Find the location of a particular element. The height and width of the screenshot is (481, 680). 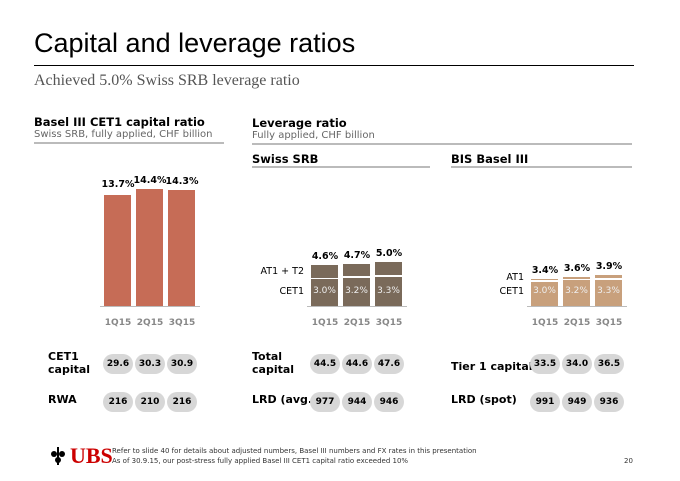

metric-value-pill: 47.6 is located at coordinates (389, 364).